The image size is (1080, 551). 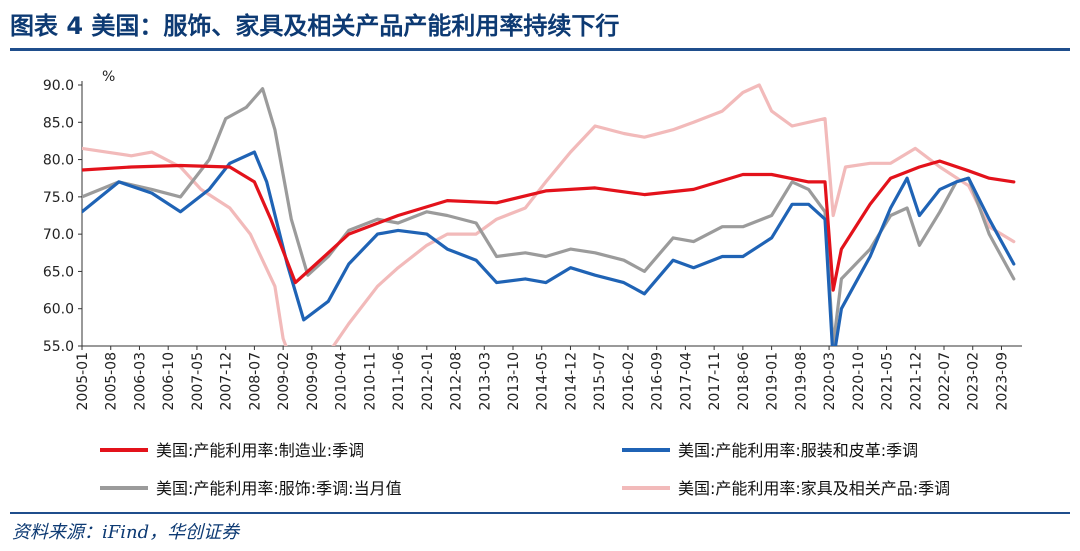 What do you see at coordinates (428, 381) in the screenshot?
I see `x-tick-label: 2012-01` at bounding box center [428, 381].